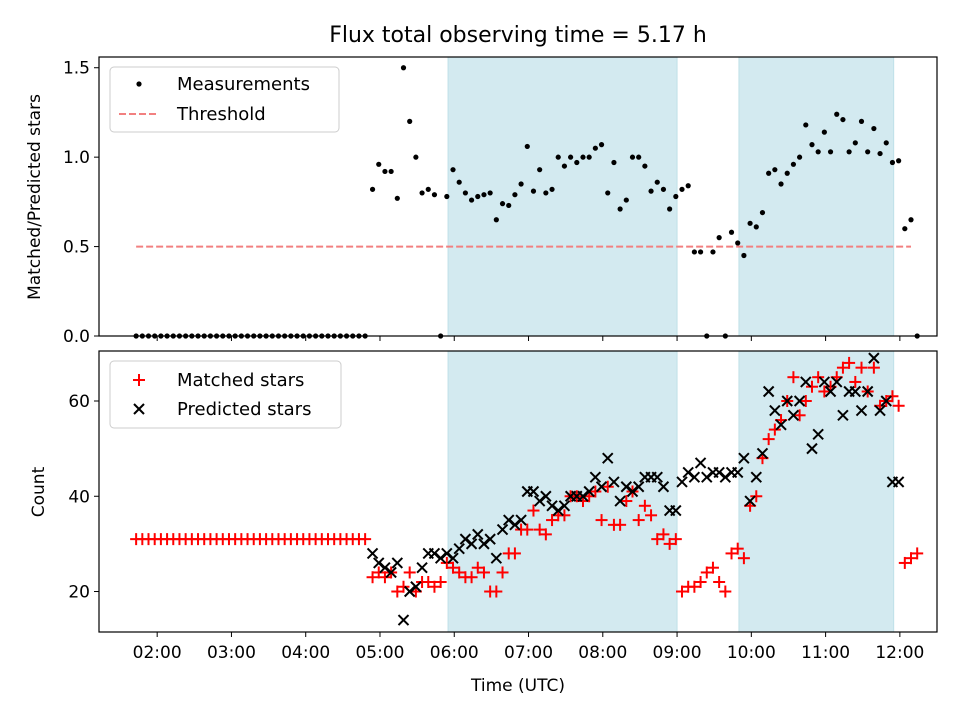  Describe the element at coordinates (243, 84) in the screenshot. I see `legend-label-measurements: Measurements` at that location.